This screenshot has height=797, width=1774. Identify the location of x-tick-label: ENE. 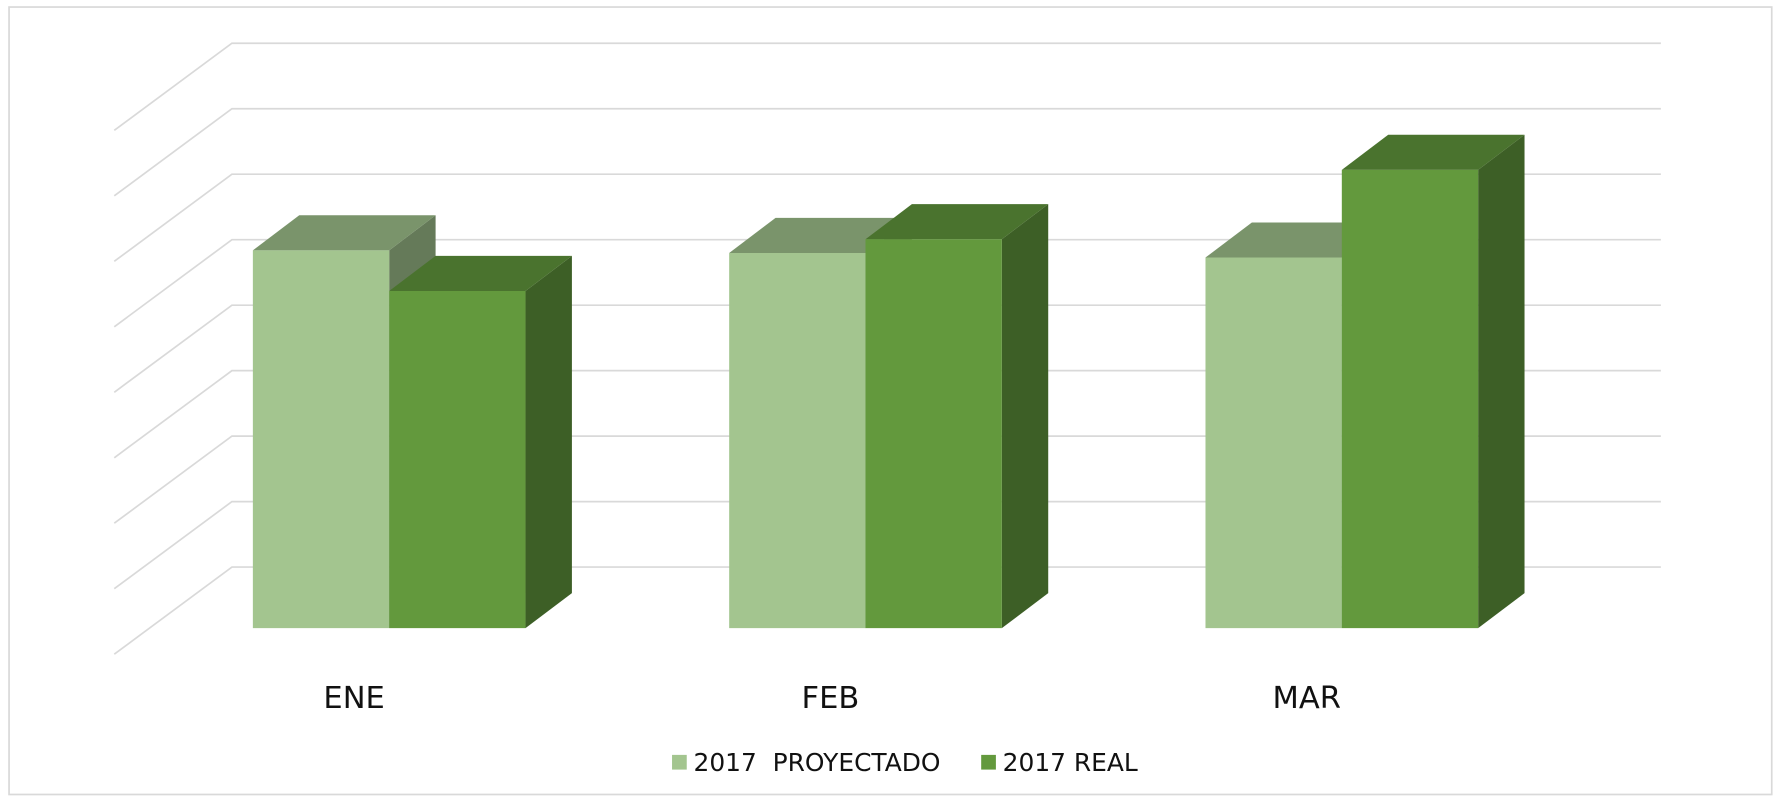
(353, 698).